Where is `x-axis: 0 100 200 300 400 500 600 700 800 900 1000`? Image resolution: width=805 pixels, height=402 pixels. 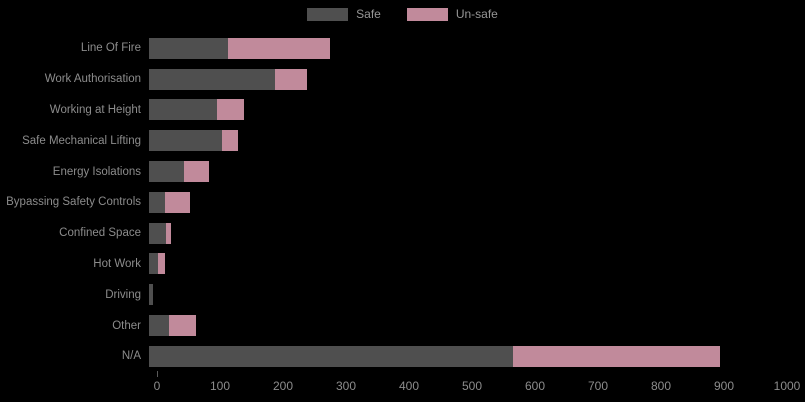 x-axis: 0 100 200 300 400 500 600 700 800 900 1000 is located at coordinates (402, 387).